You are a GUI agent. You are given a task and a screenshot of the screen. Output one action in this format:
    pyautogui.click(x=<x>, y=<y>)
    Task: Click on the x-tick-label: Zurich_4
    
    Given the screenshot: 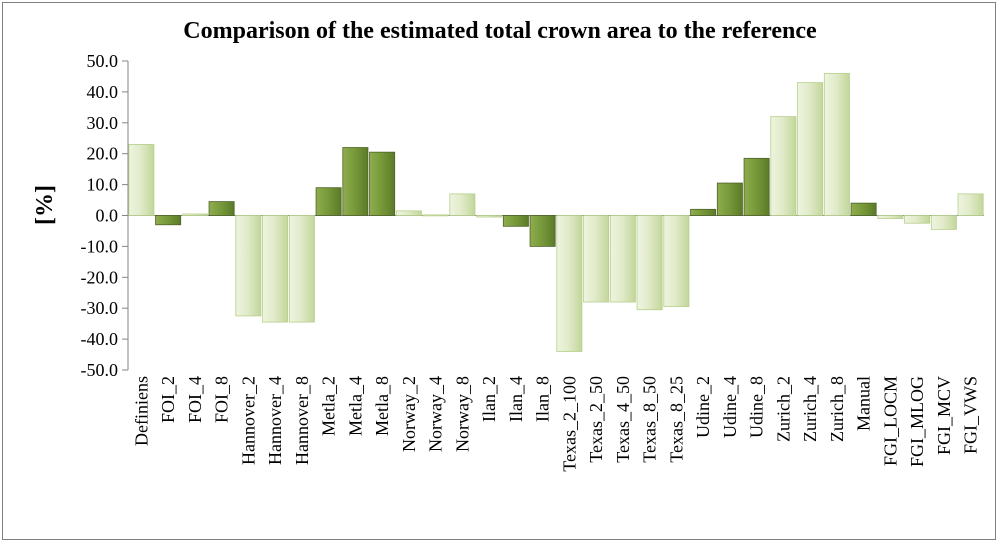 What is the action you would take?
    pyautogui.click(x=810, y=409)
    